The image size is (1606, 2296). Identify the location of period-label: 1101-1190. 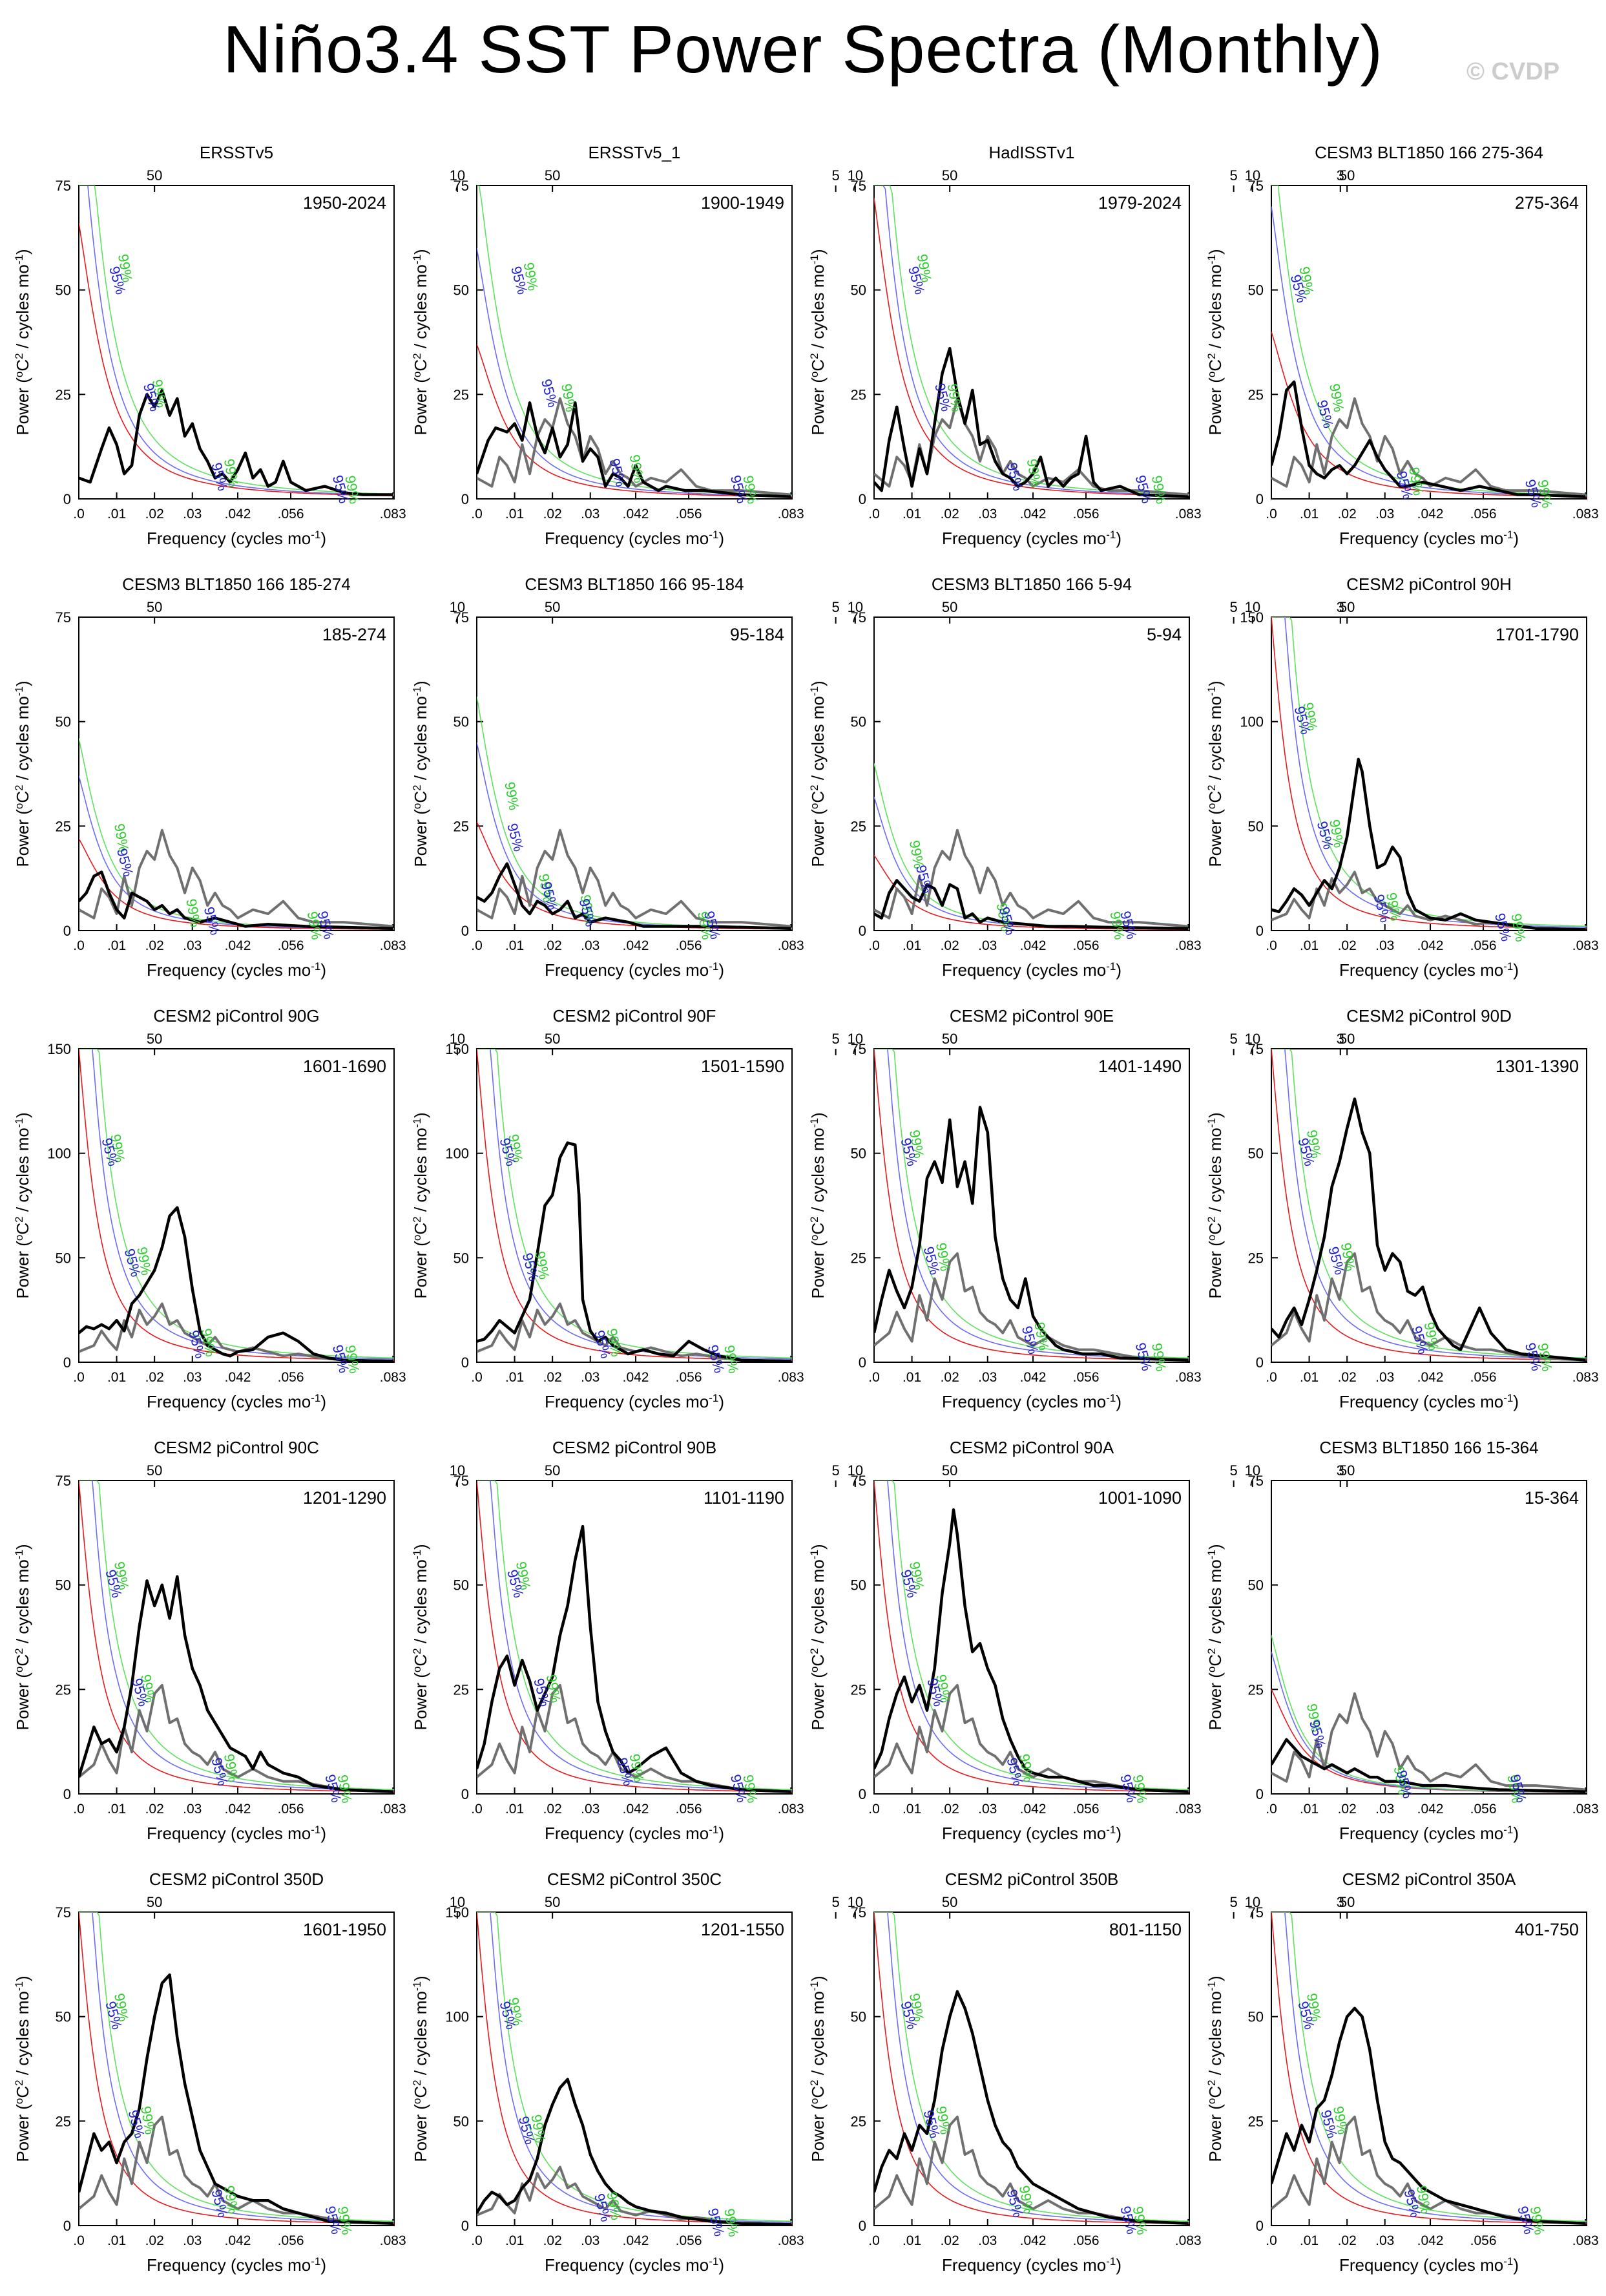
(744, 1498).